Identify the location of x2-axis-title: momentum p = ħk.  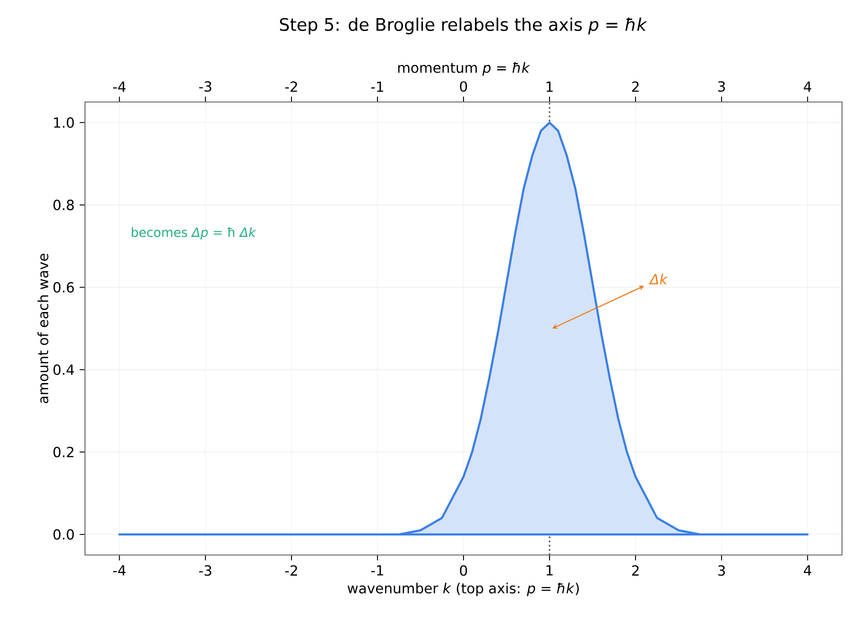
(464, 69).